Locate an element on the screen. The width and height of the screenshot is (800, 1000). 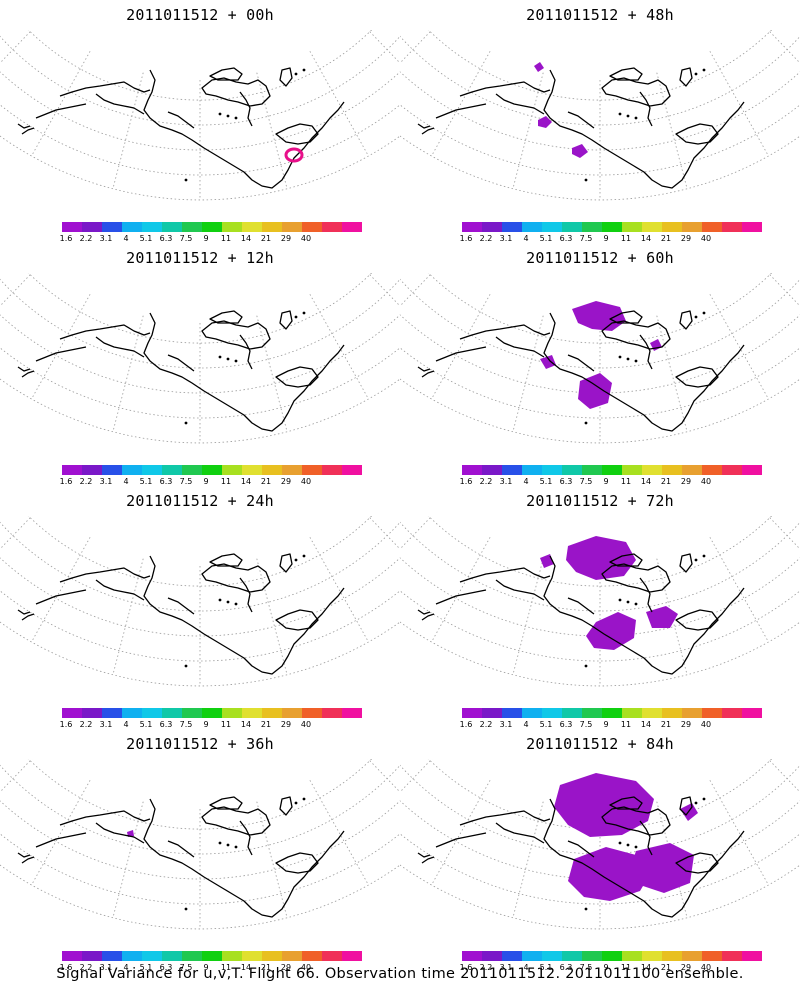
legend-tick-label: 14 is located at coordinates (246, 724).